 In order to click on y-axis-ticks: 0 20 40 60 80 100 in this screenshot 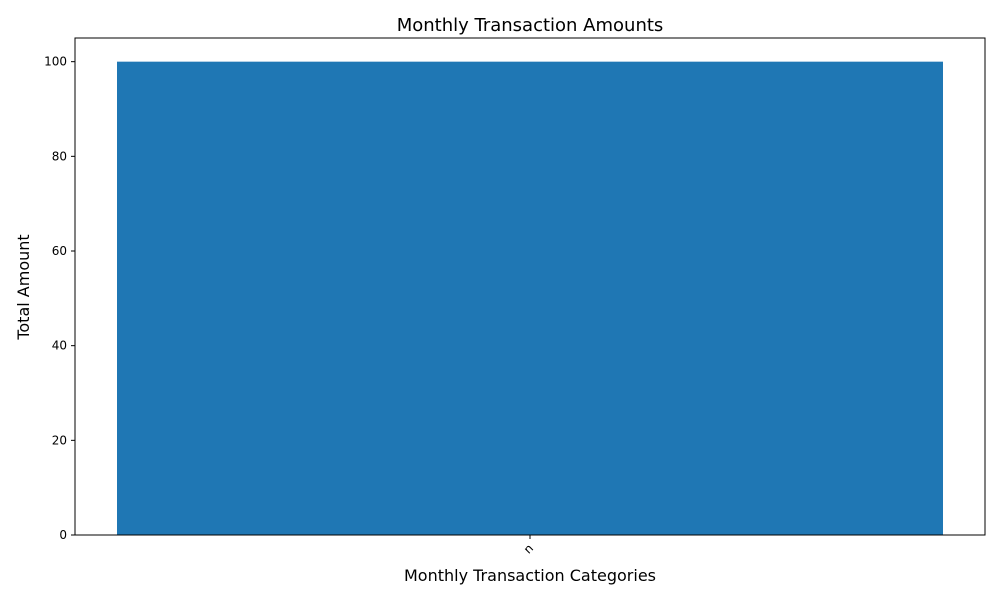, I will do `click(59, 298)`.